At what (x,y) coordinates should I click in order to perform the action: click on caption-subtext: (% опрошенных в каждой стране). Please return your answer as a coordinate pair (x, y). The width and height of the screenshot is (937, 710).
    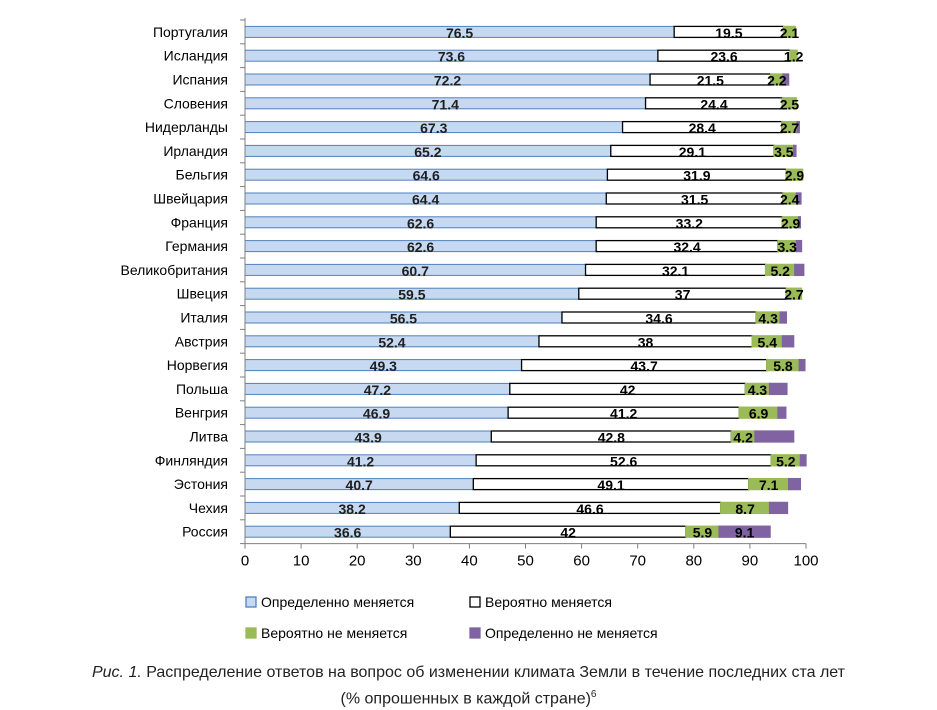
    Looking at the image, I should click on (465, 699).